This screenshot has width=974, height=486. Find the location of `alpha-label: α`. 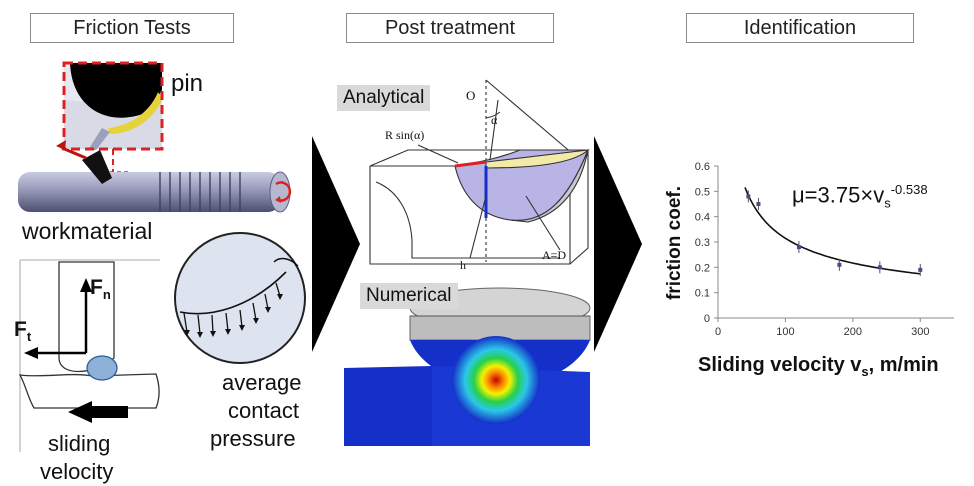

alpha-label: α is located at coordinates (494, 120).